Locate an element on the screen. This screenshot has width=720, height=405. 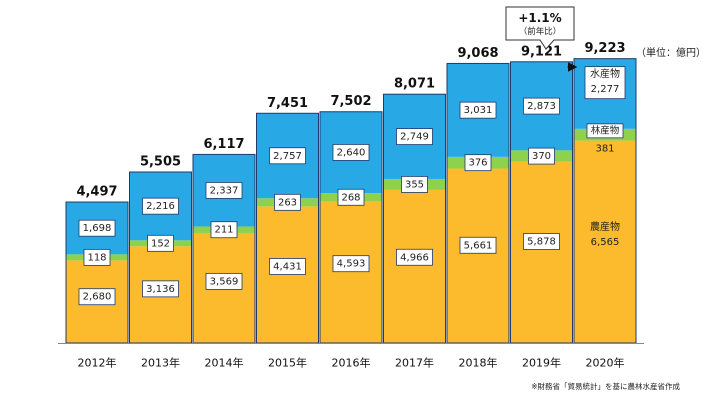
value-forest-6: 376 is located at coordinates (477, 163).